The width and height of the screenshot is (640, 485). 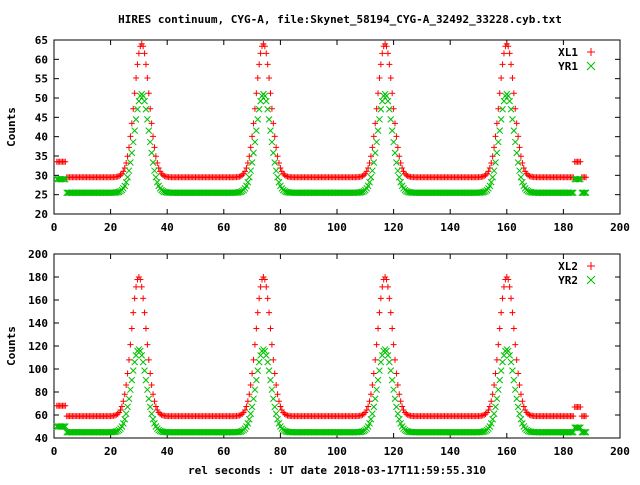 What do you see at coordinates (38, 346) in the screenshot?
I see `y-tick-label: 120` at bounding box center [38, 346].